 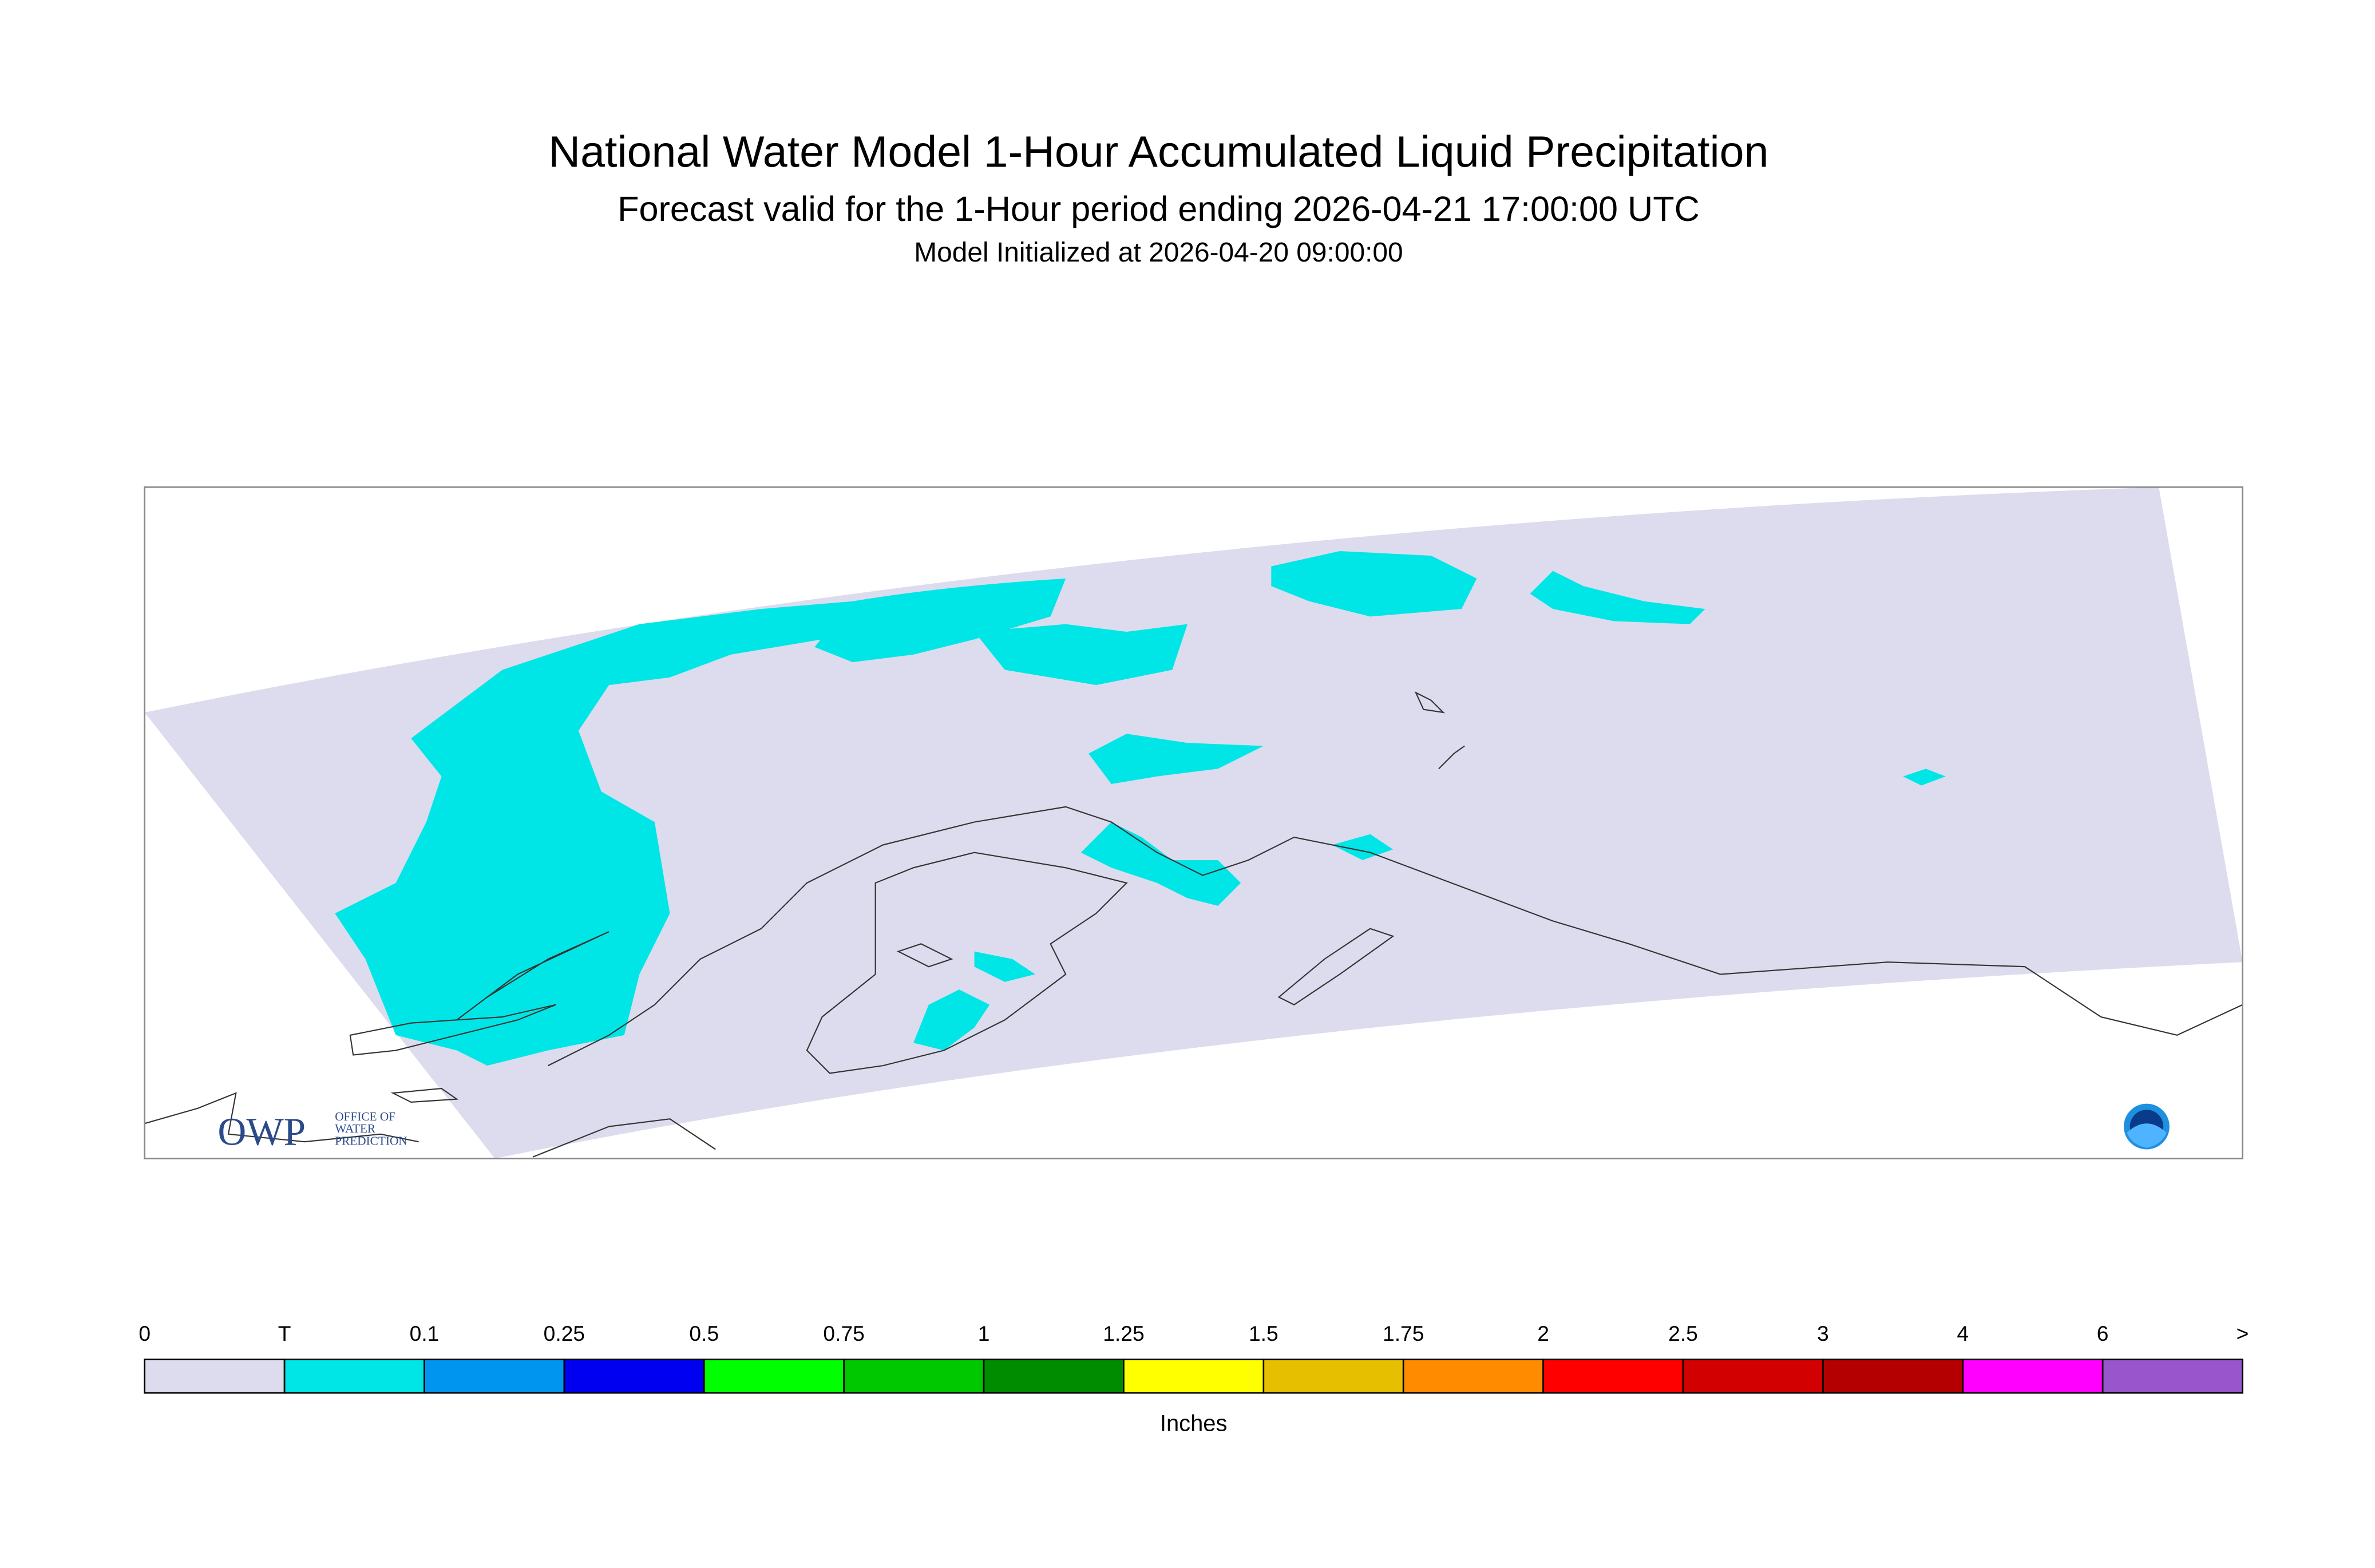 What do you see at coordinates (1158, 252) in the screenshot?
I see `init-time: Model Initialized at 2026-04-20 09:00:00` at bounding box center [1158, 252].